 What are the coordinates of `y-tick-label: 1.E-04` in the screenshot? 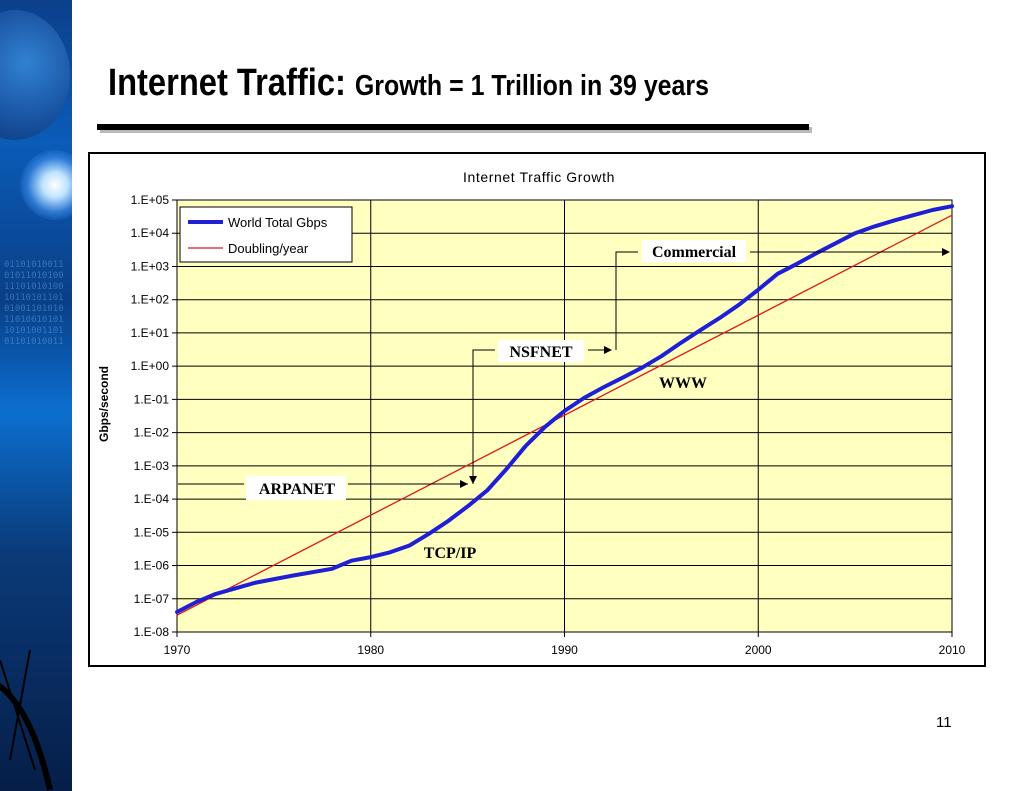 It's located at (152, 499).